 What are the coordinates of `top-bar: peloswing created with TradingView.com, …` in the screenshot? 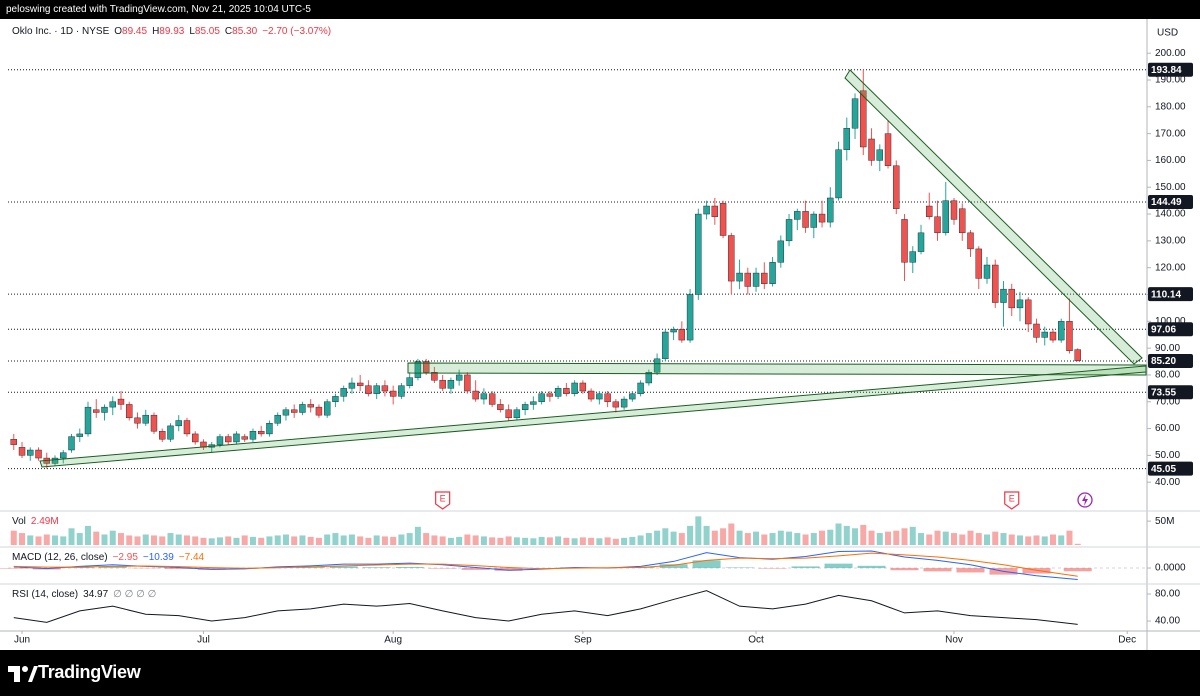 It's located at (600, 9).